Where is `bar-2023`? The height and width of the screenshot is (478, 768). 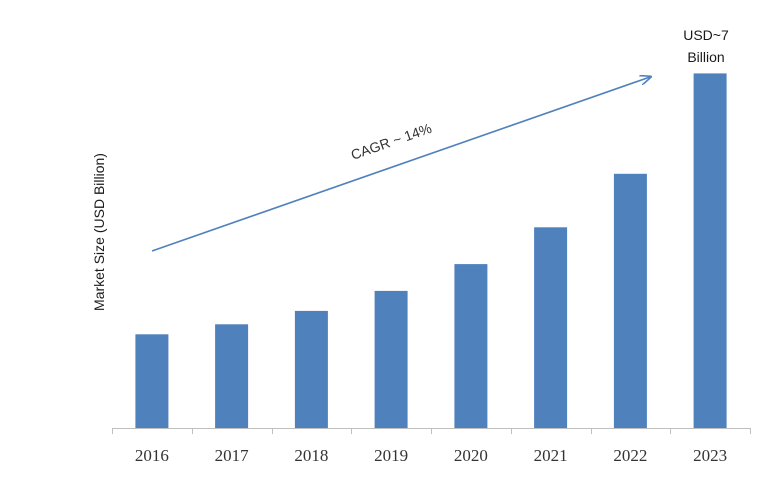 bar-2023 is located at coordinates (710, 251).